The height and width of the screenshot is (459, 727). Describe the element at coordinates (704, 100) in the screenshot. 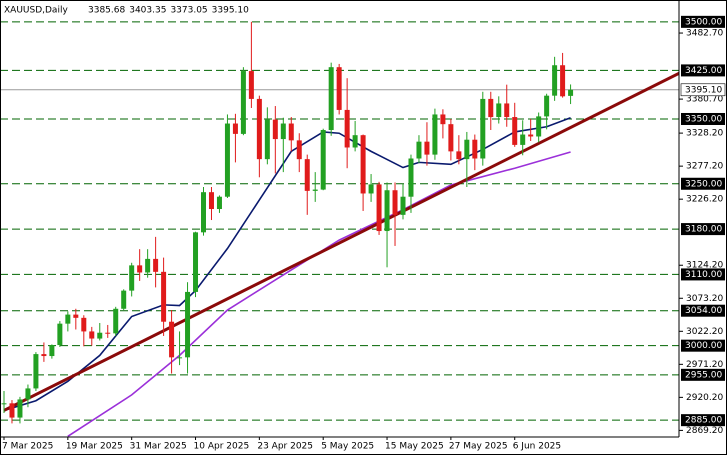

I see `y-tick-label: 3380.70` at that location.